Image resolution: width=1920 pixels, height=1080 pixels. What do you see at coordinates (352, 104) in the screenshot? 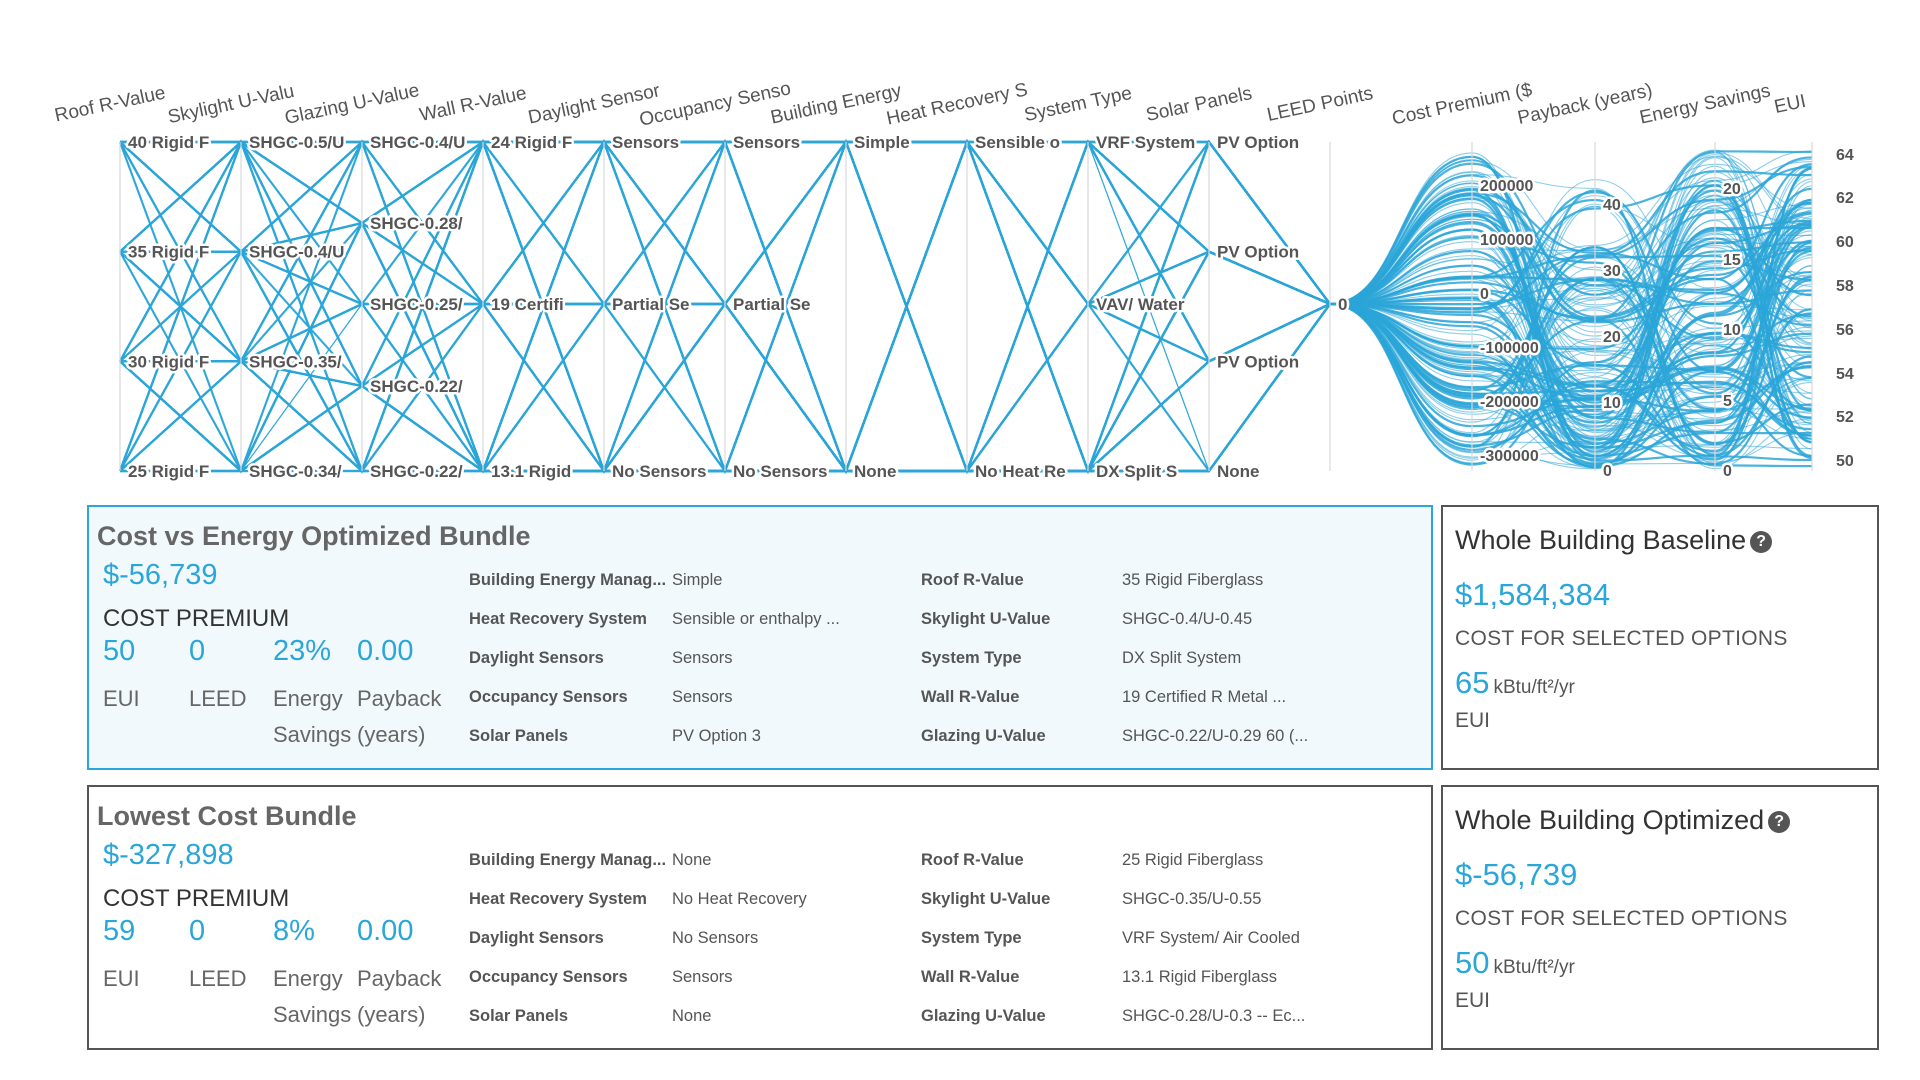
I see `axis-title: Glazing U-Value` at bounding box center [352, 104].